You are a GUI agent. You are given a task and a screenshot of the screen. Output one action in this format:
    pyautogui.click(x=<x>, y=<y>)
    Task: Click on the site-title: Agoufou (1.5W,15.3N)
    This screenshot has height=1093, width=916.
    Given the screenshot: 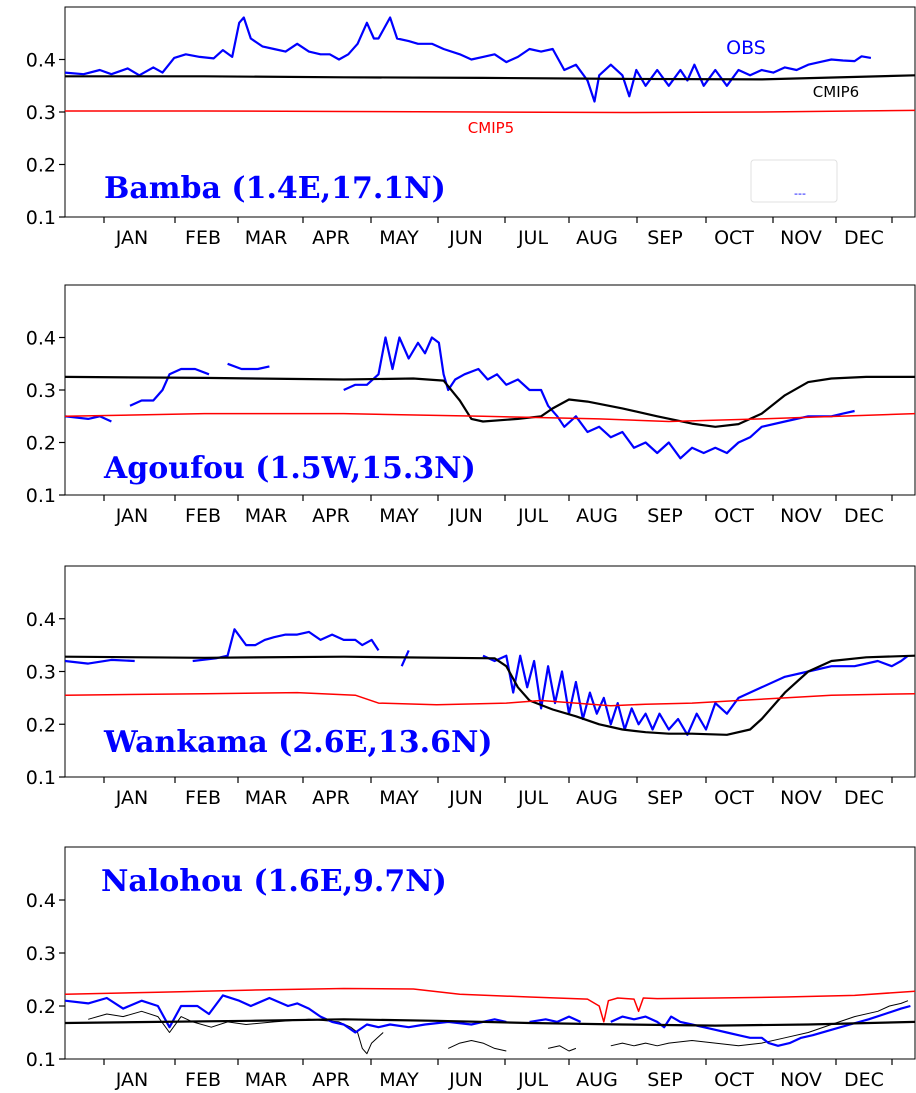 What is the action you would take?
    pyautogui.click(x=289, y=468)
    